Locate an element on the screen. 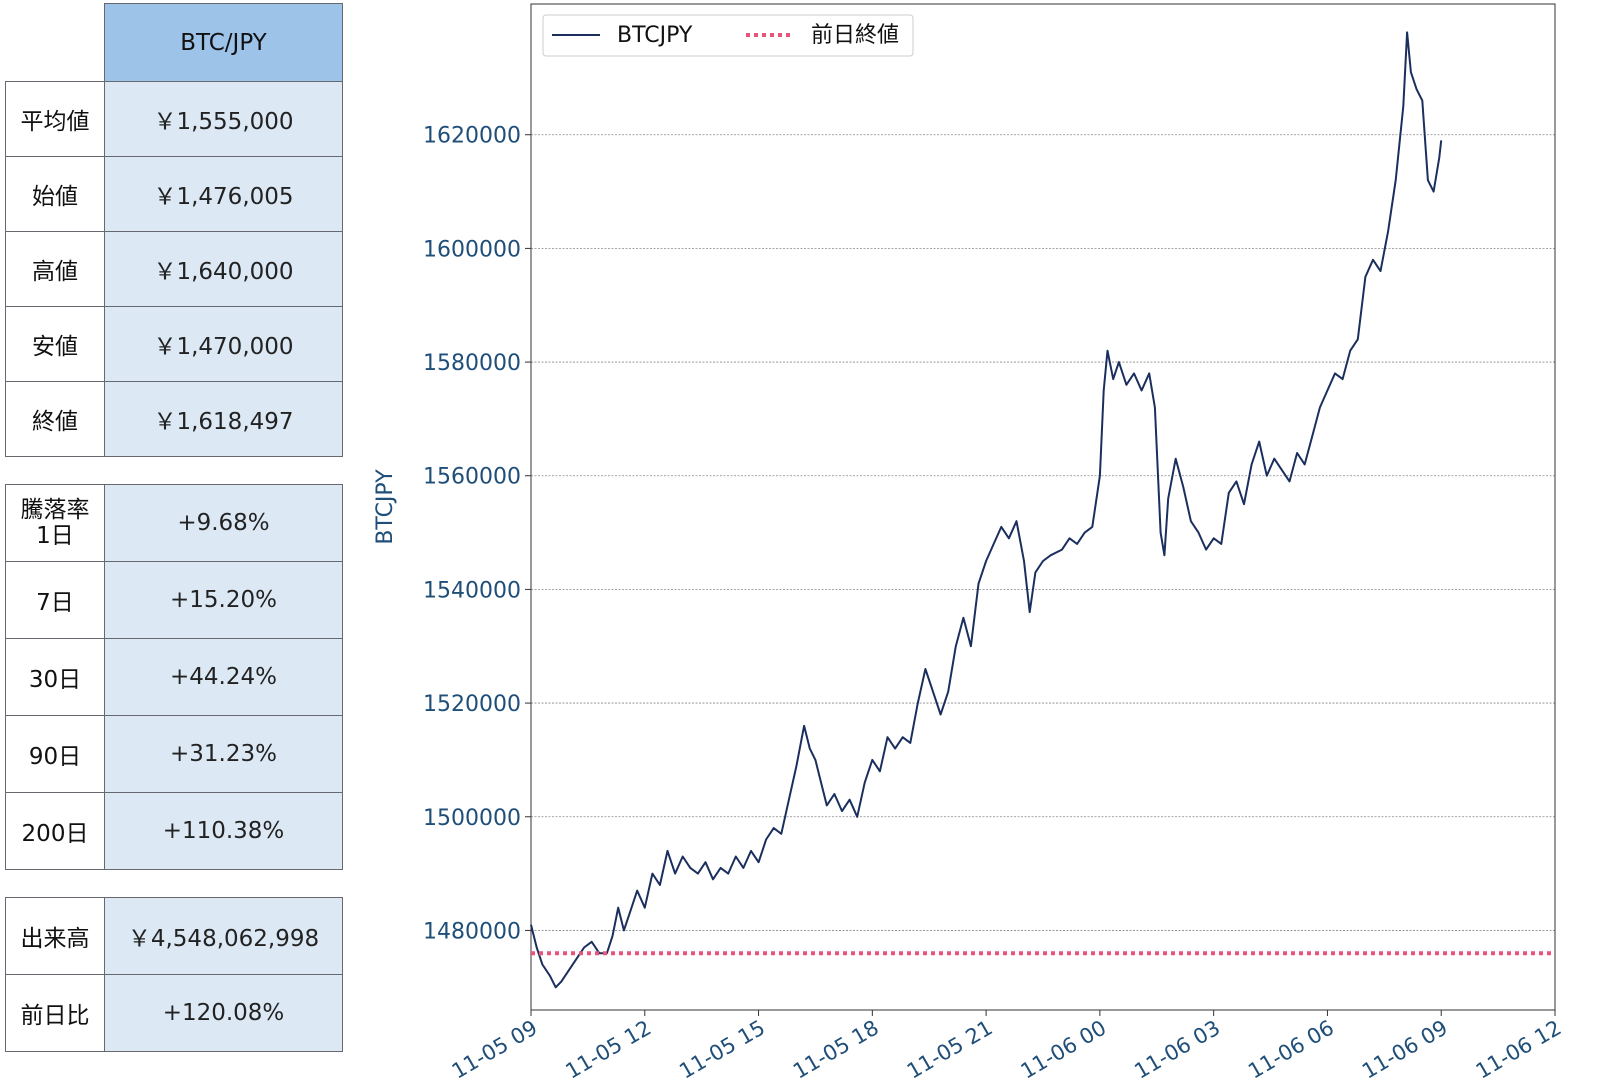  y-tick-label: 1500000 is located at coordinates (472, 818).